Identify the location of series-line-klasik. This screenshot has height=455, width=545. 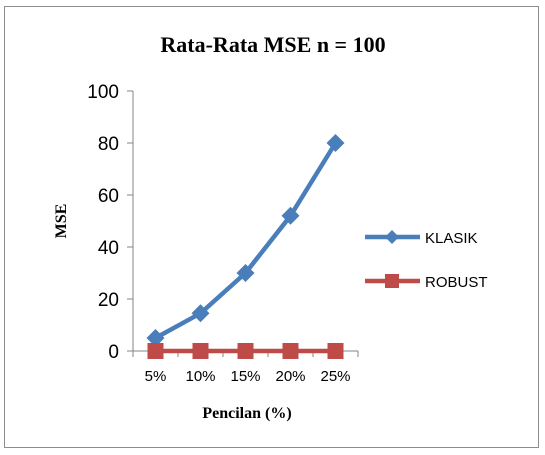
(246, 240).